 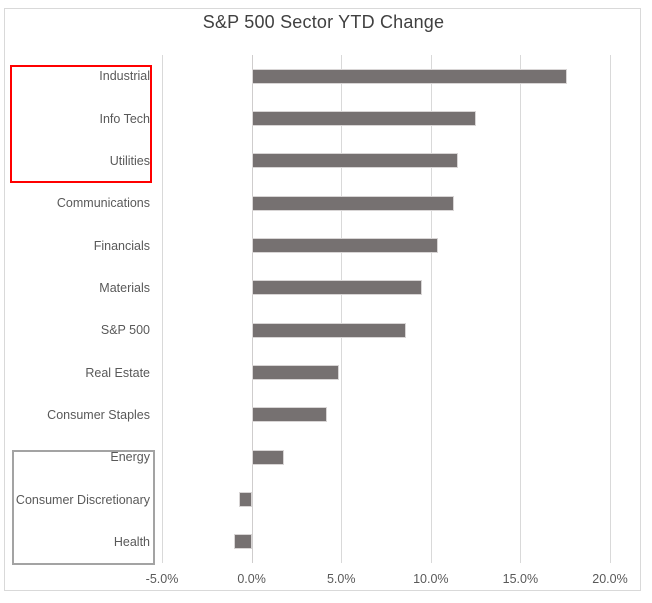 I want to click on x-tick-label: -5.0%, so click(x=162, y=579).